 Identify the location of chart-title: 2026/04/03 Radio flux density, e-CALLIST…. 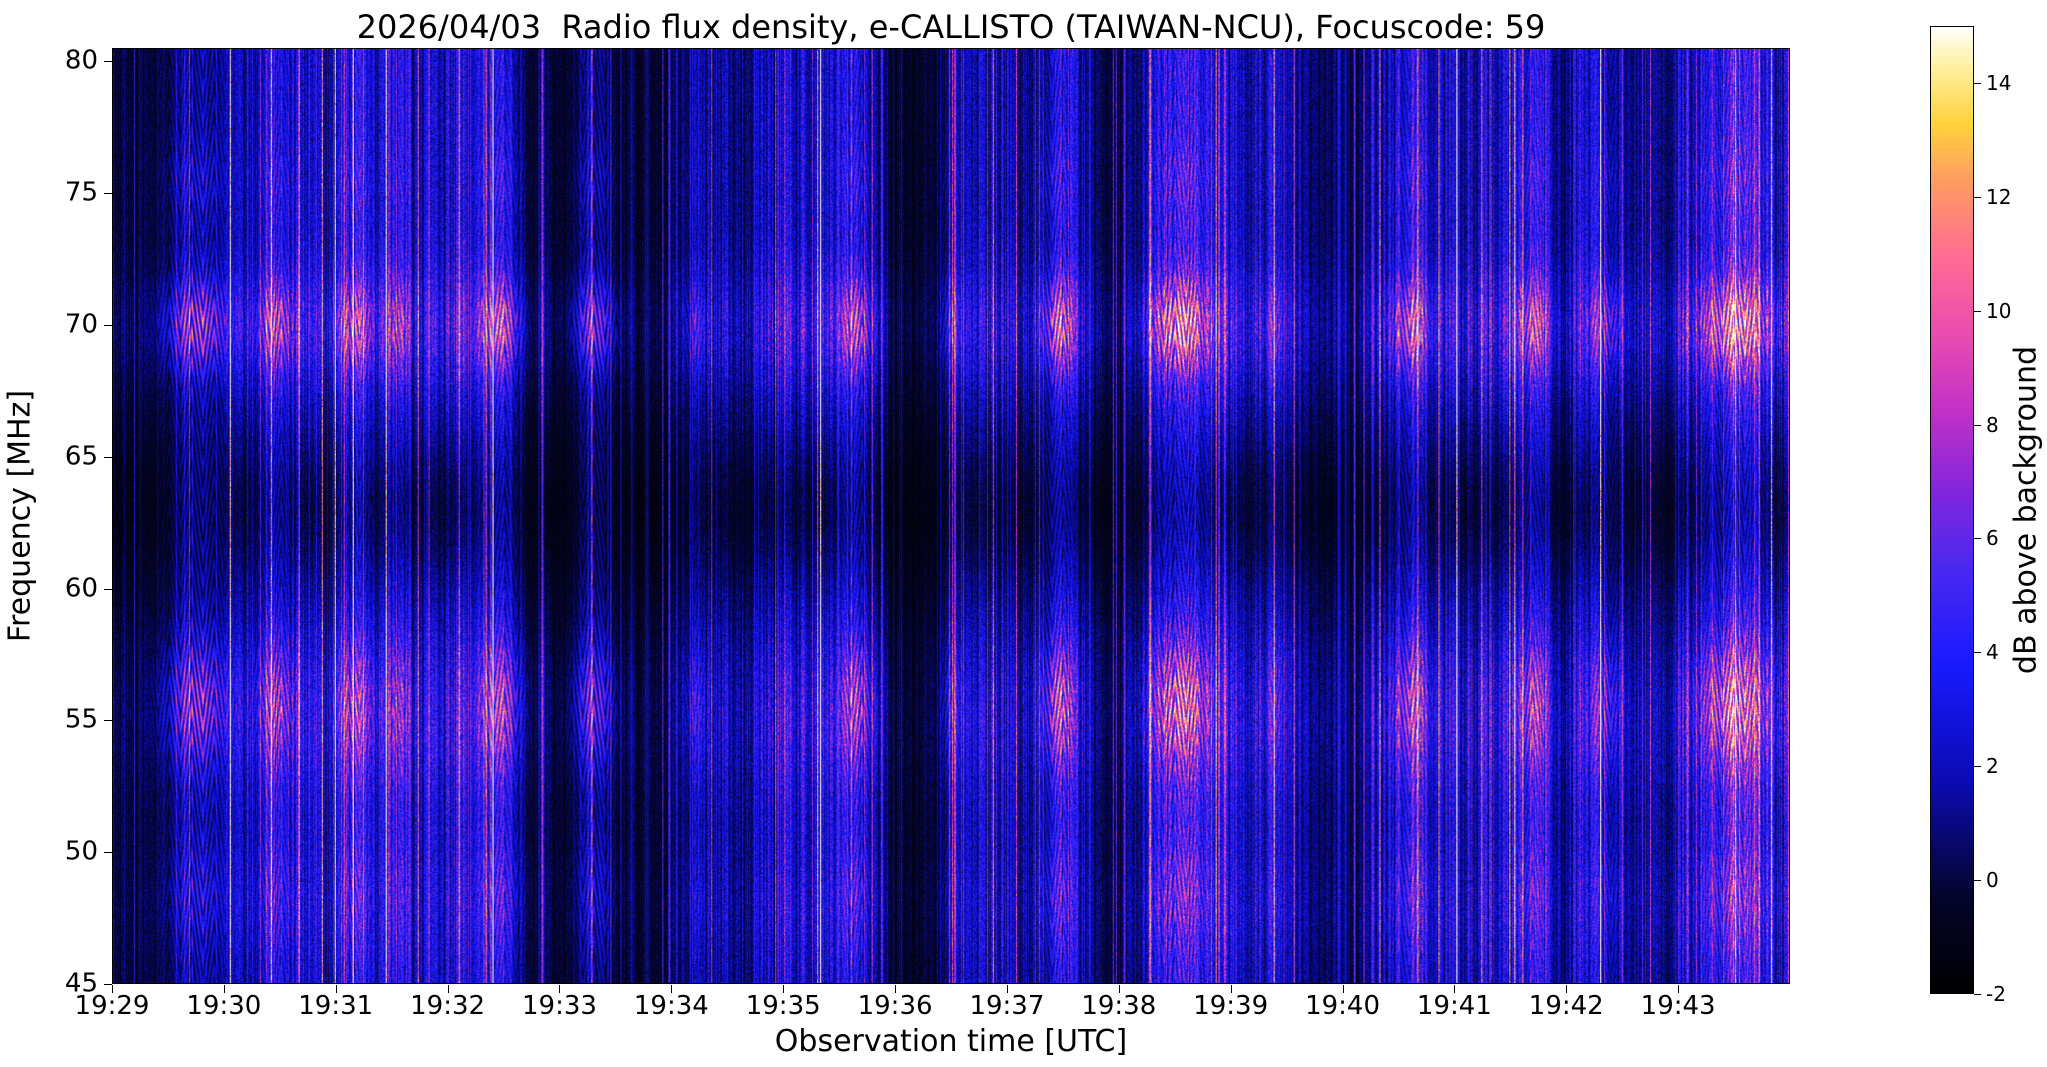
(951, 27).